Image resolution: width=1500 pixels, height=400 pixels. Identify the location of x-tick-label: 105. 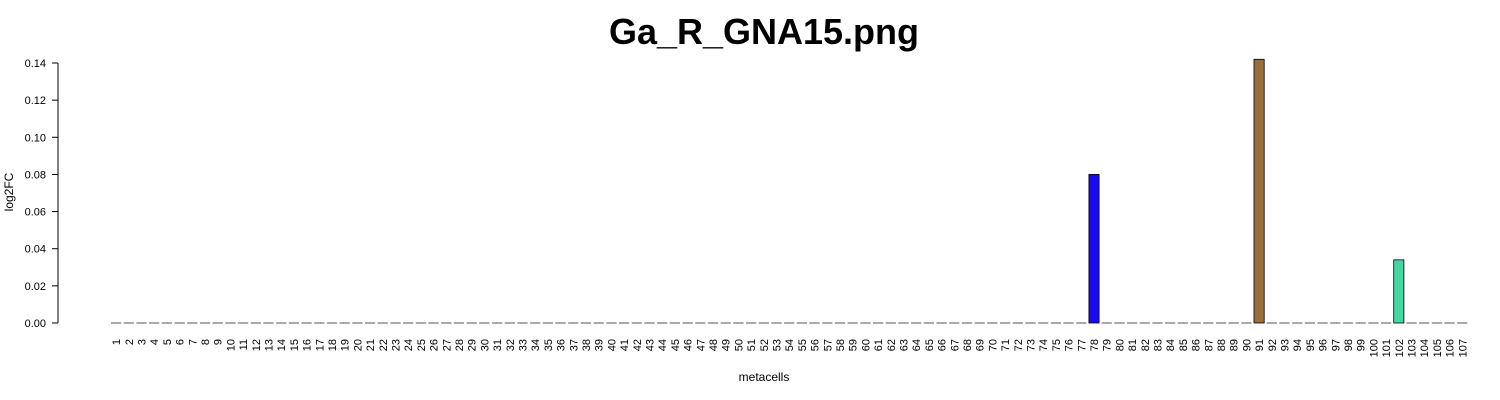
(1438, 348).